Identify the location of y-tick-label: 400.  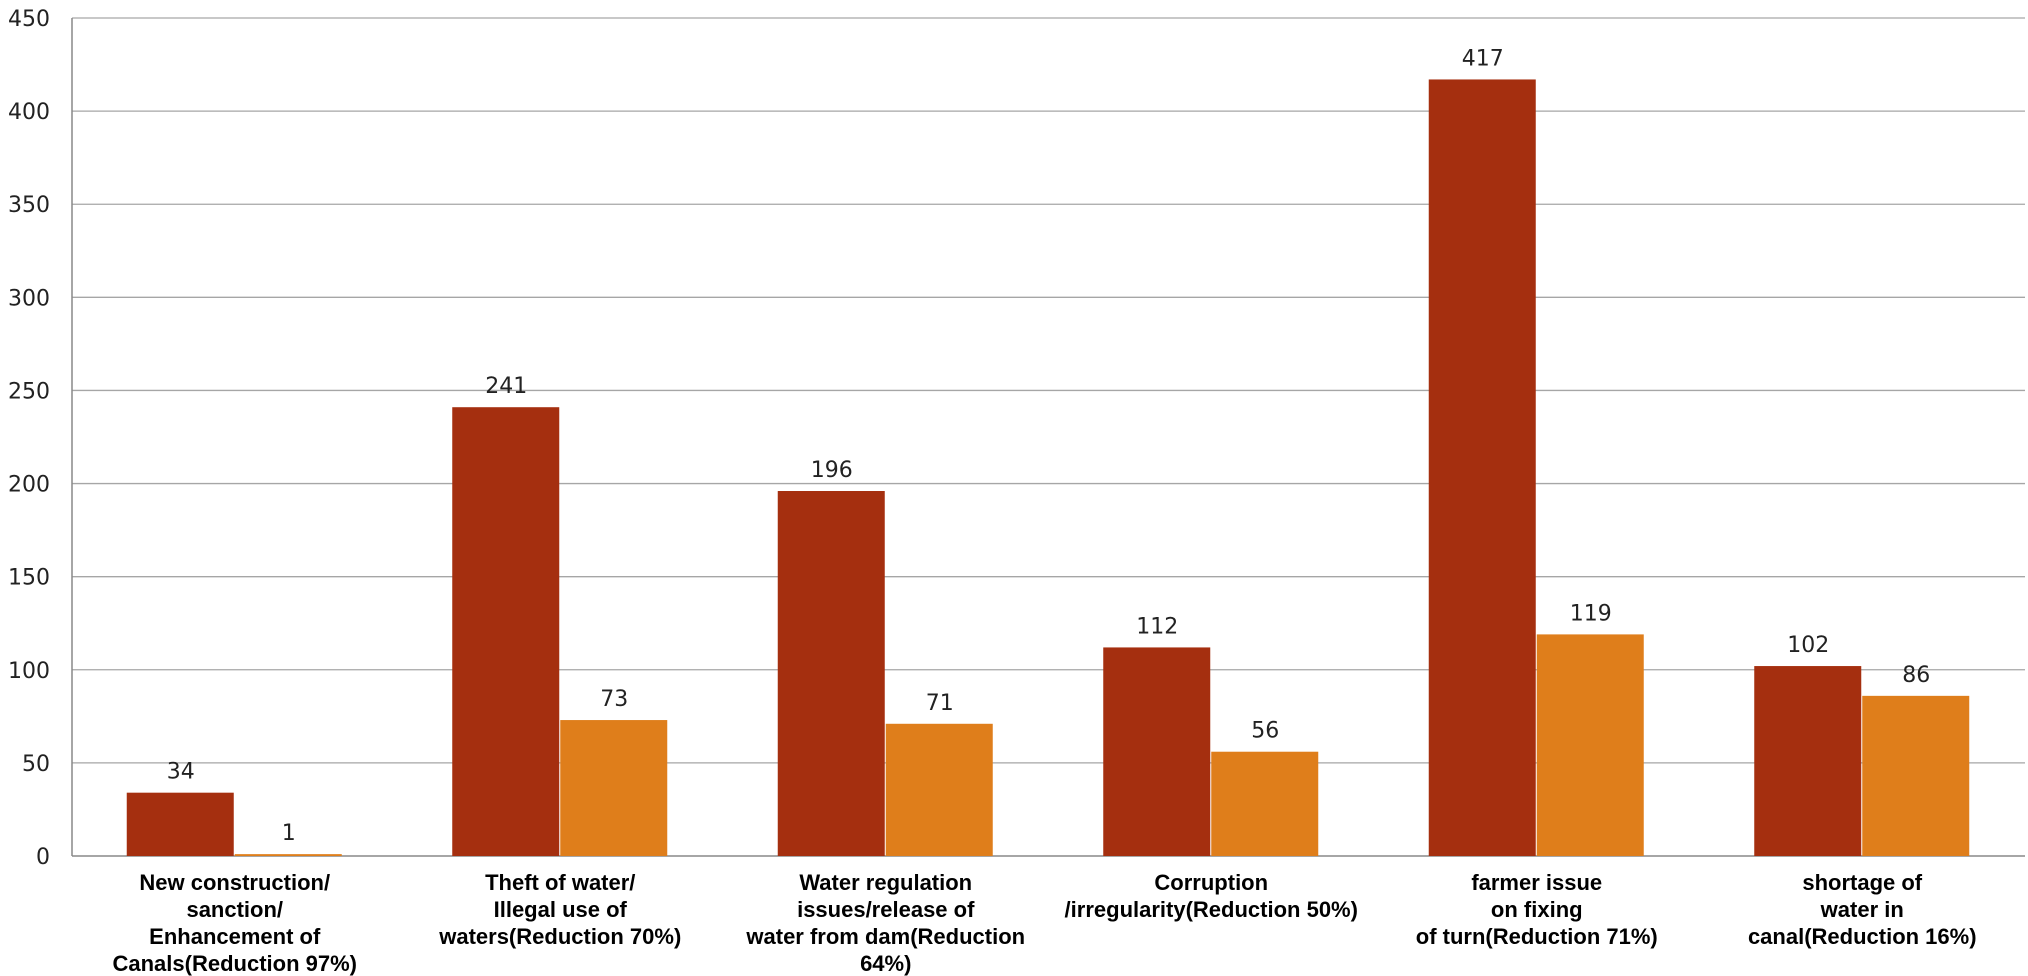
(29, 112).